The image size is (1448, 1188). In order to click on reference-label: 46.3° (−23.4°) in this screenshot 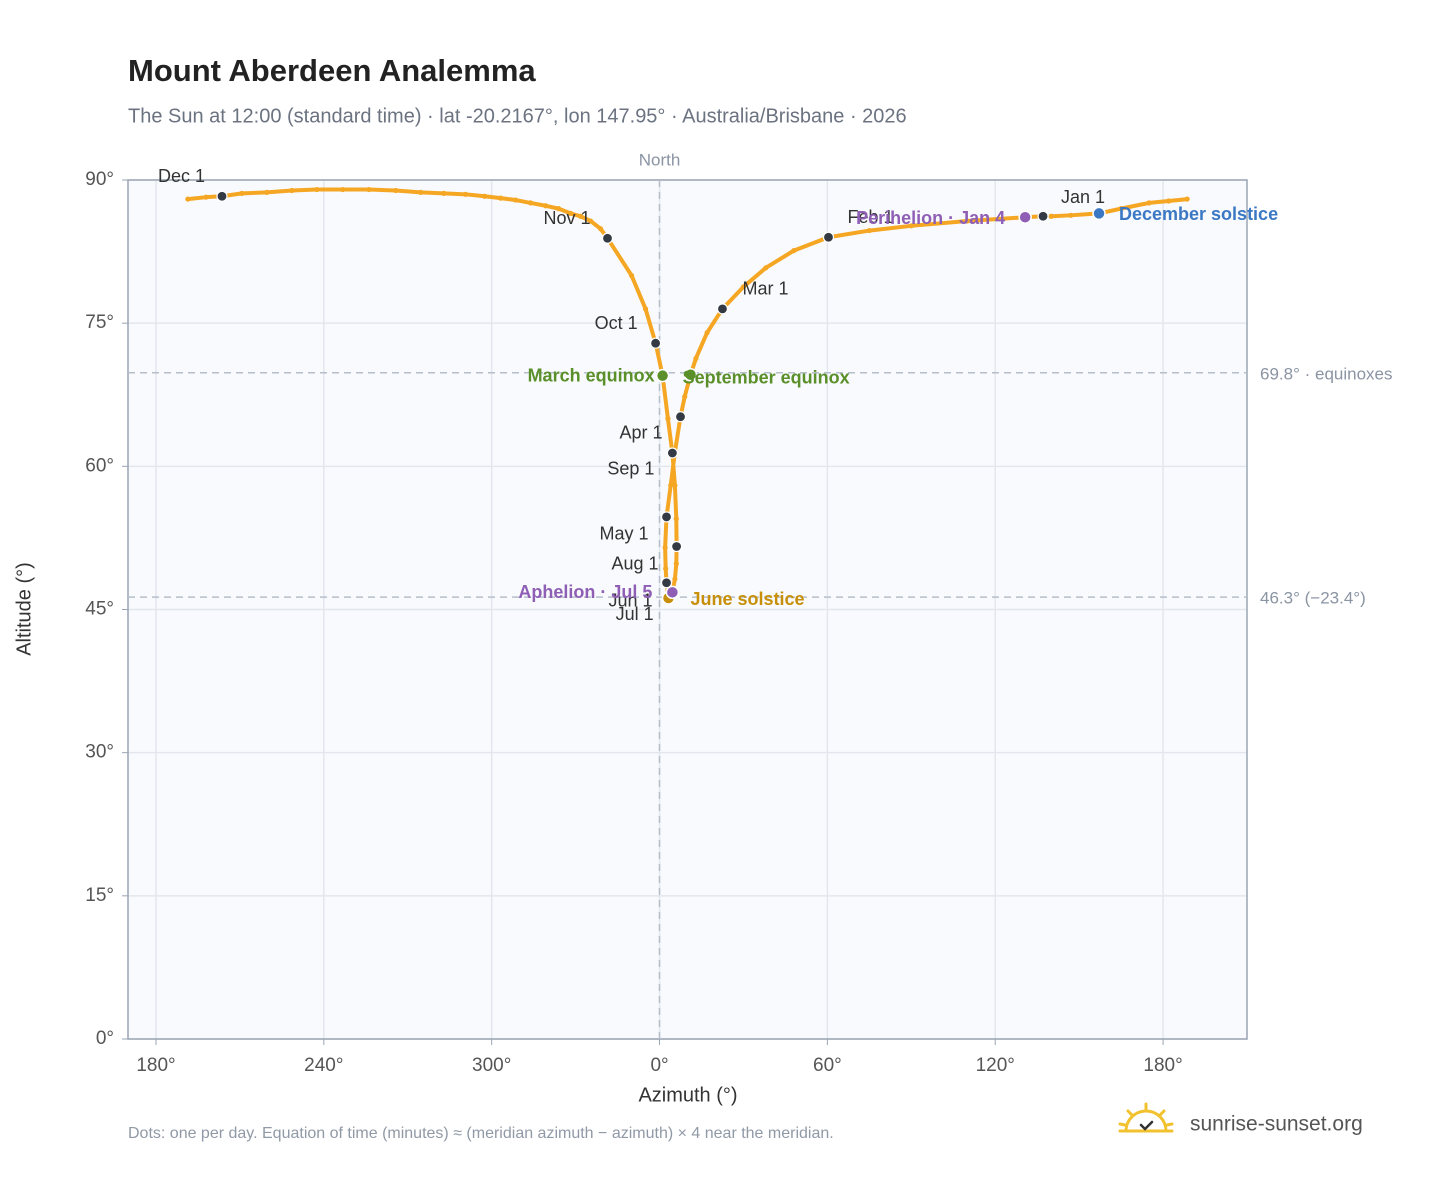, I will do `click(1313, 598)`.